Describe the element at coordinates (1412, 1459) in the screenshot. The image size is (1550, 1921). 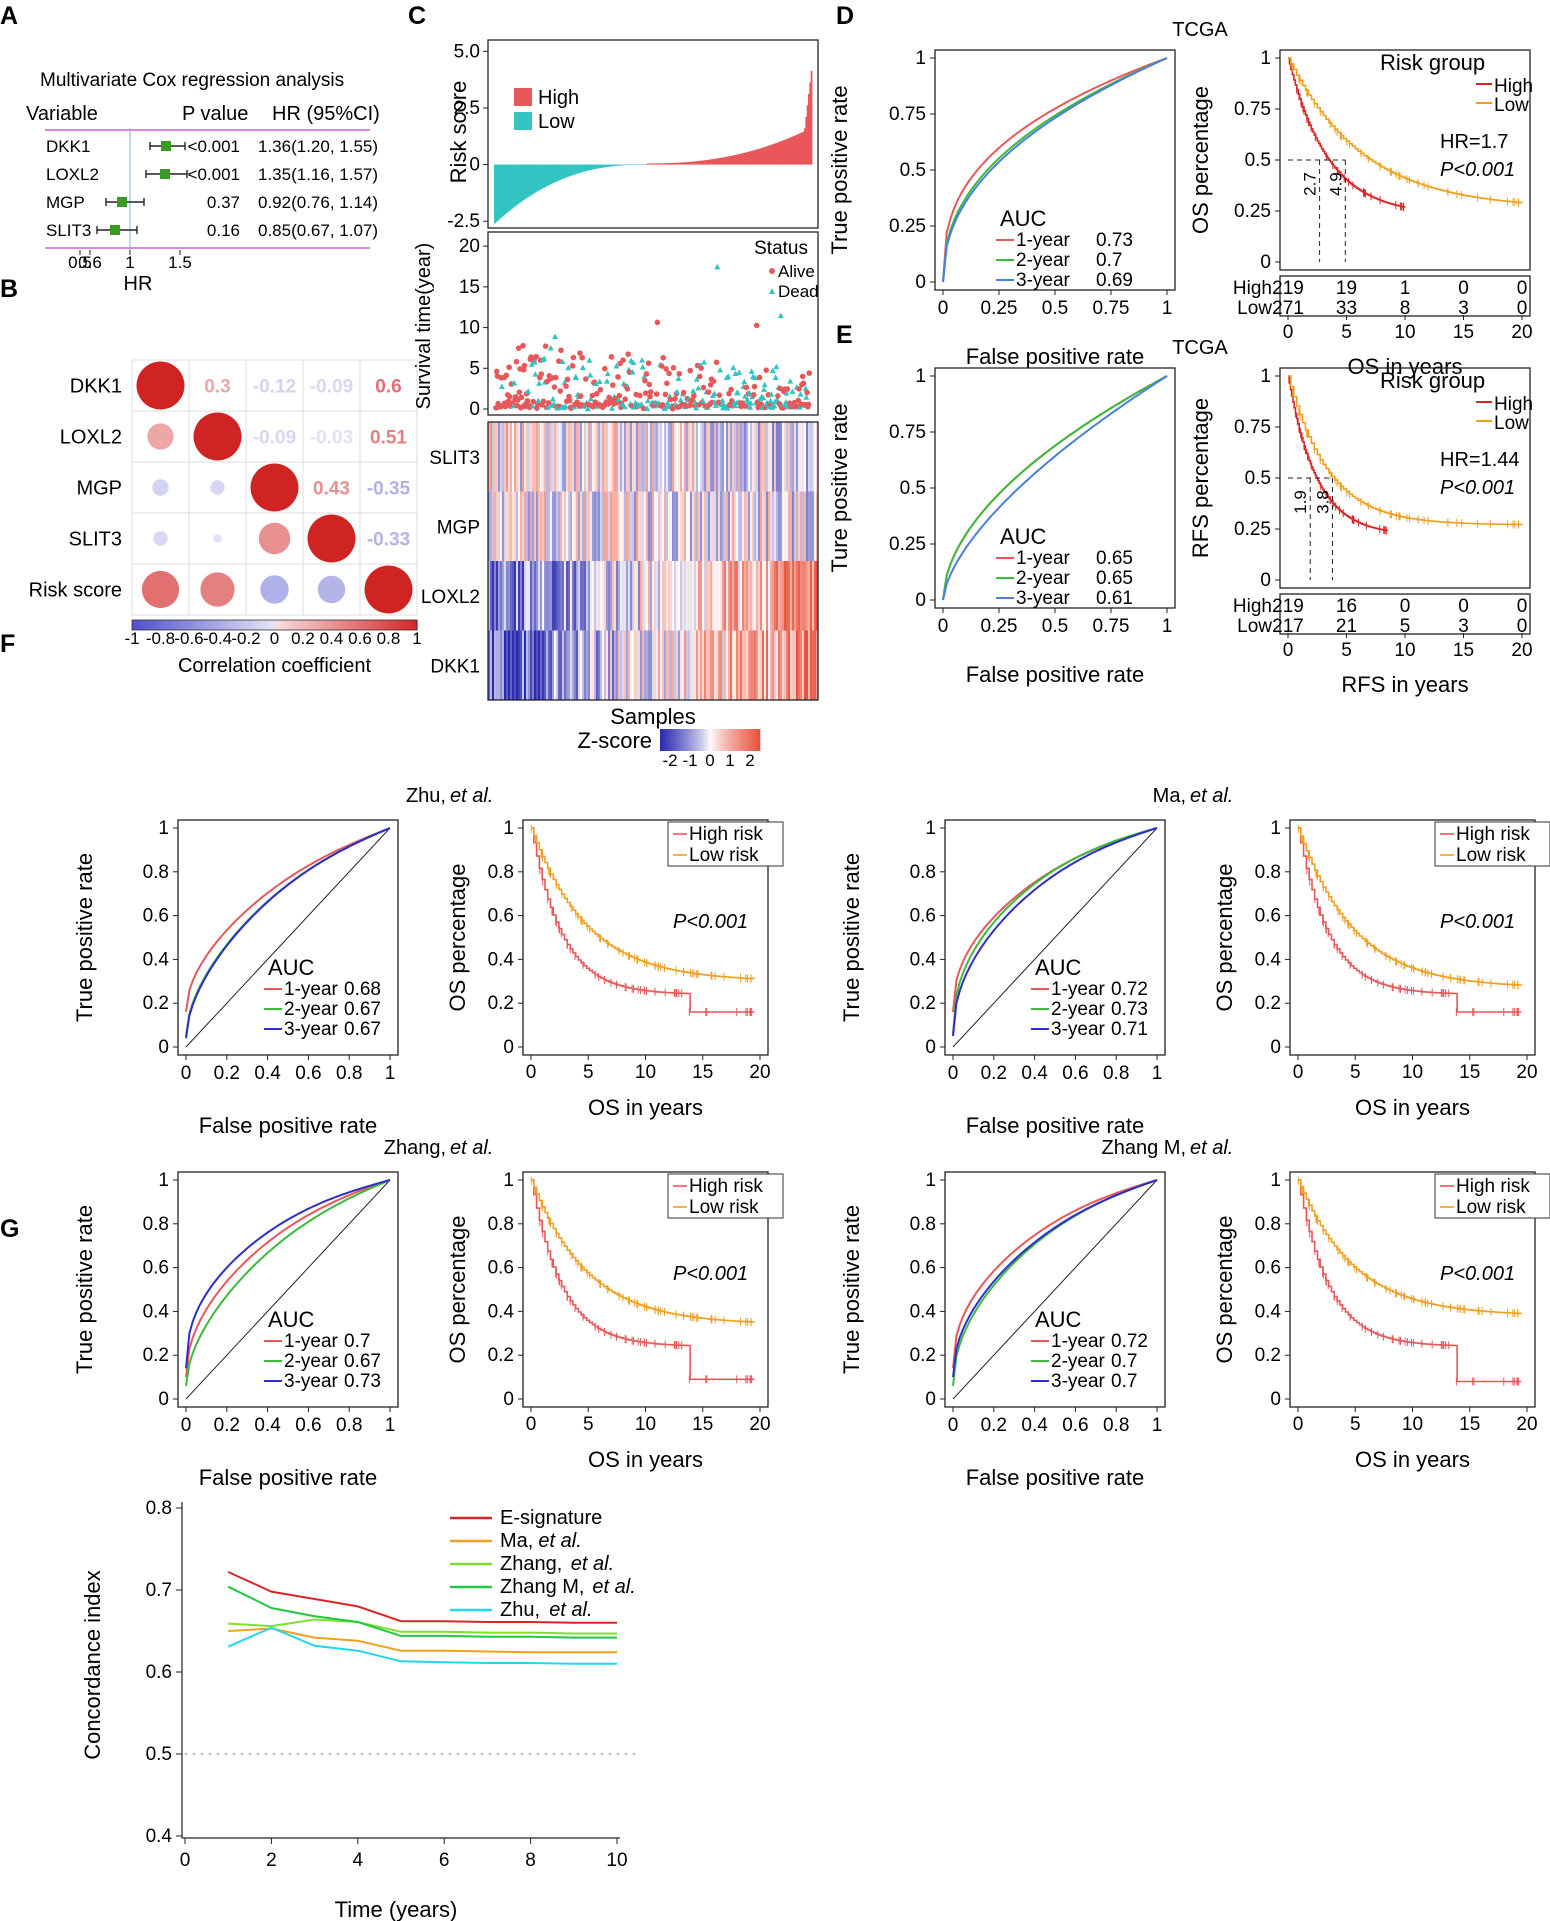
I see `km-xlabel: OS in years` at that location.